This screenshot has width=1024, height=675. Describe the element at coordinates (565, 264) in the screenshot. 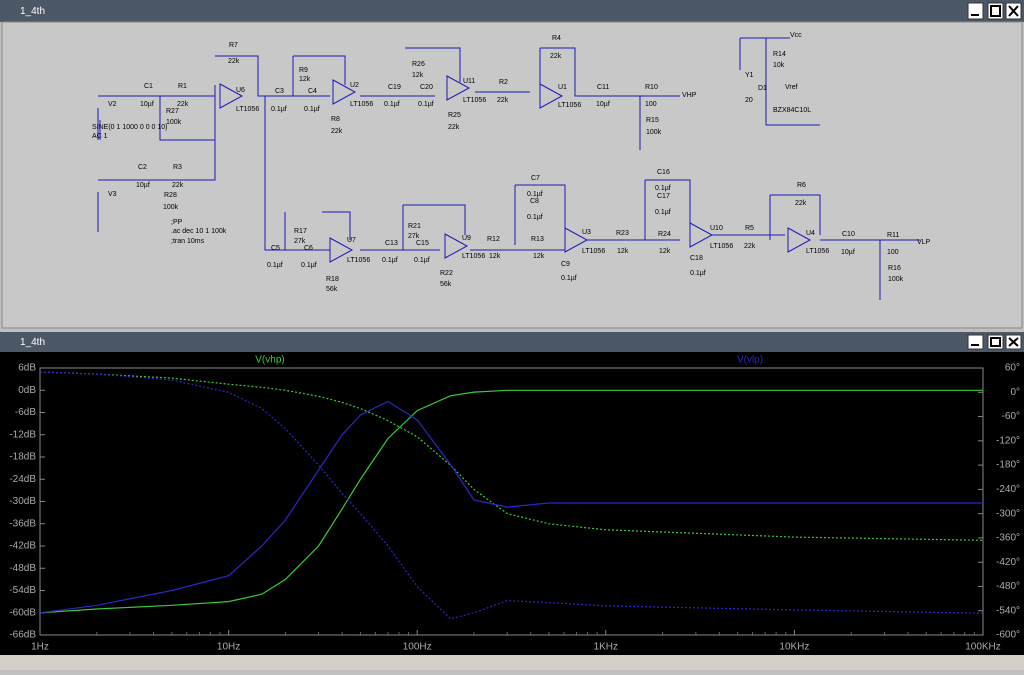

I see `component-label: C9` at that location.